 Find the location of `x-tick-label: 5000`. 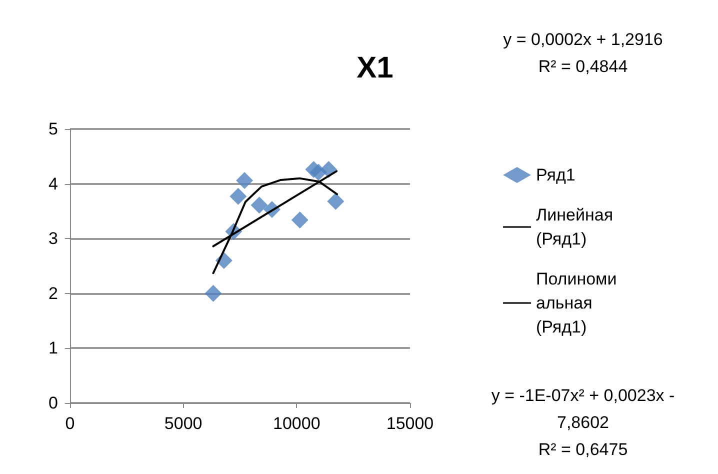

x-tick-label: 5000 is located at coordinates (183, 423).